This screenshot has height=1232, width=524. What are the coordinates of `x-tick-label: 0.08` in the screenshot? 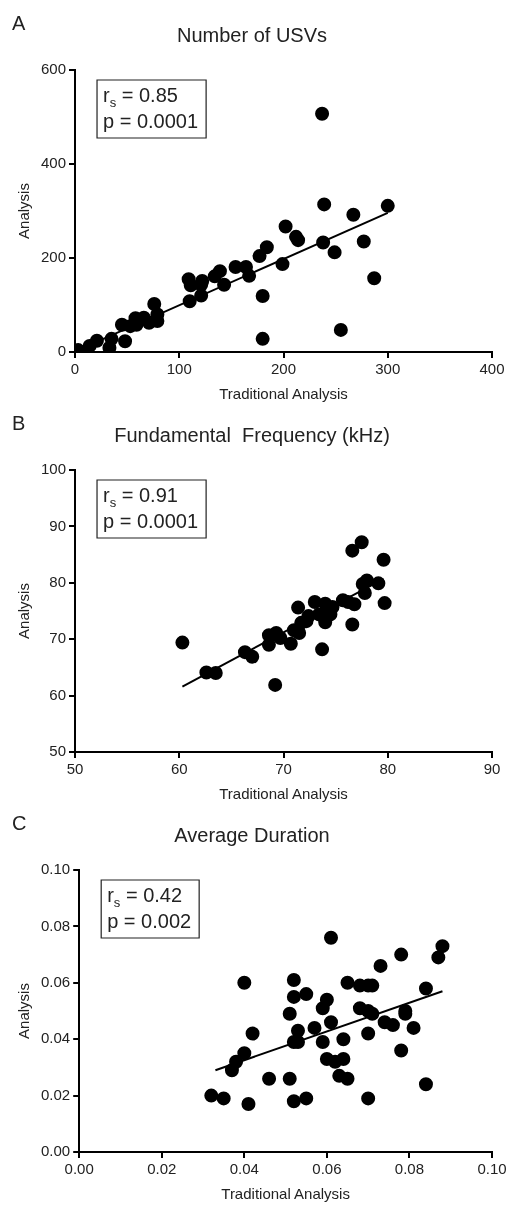 It's located at (409, 1169).